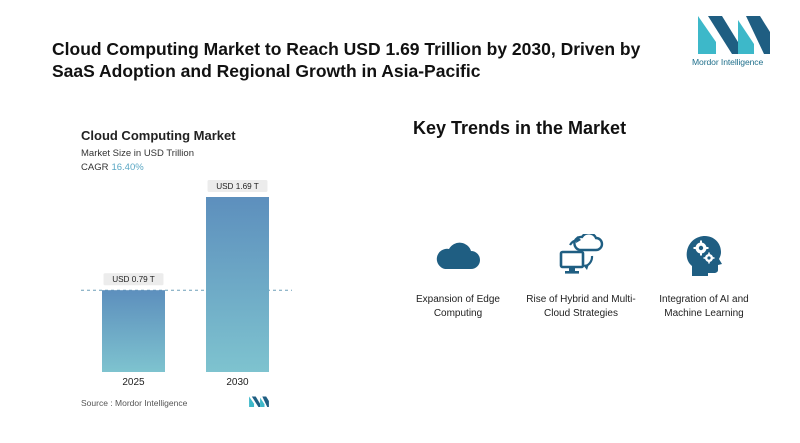 The width and height of the screenshot is (800, 443). Describe the element at coordinates (520, 128) in the screenshot. I see `trends-title: Key Trends in the Market` at that location.